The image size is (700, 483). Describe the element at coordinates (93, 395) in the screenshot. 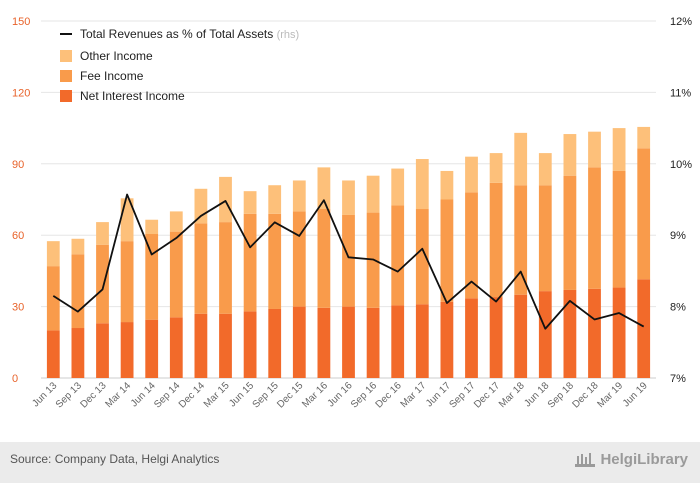

I see `x-tick-label: Dec 13` at that location.